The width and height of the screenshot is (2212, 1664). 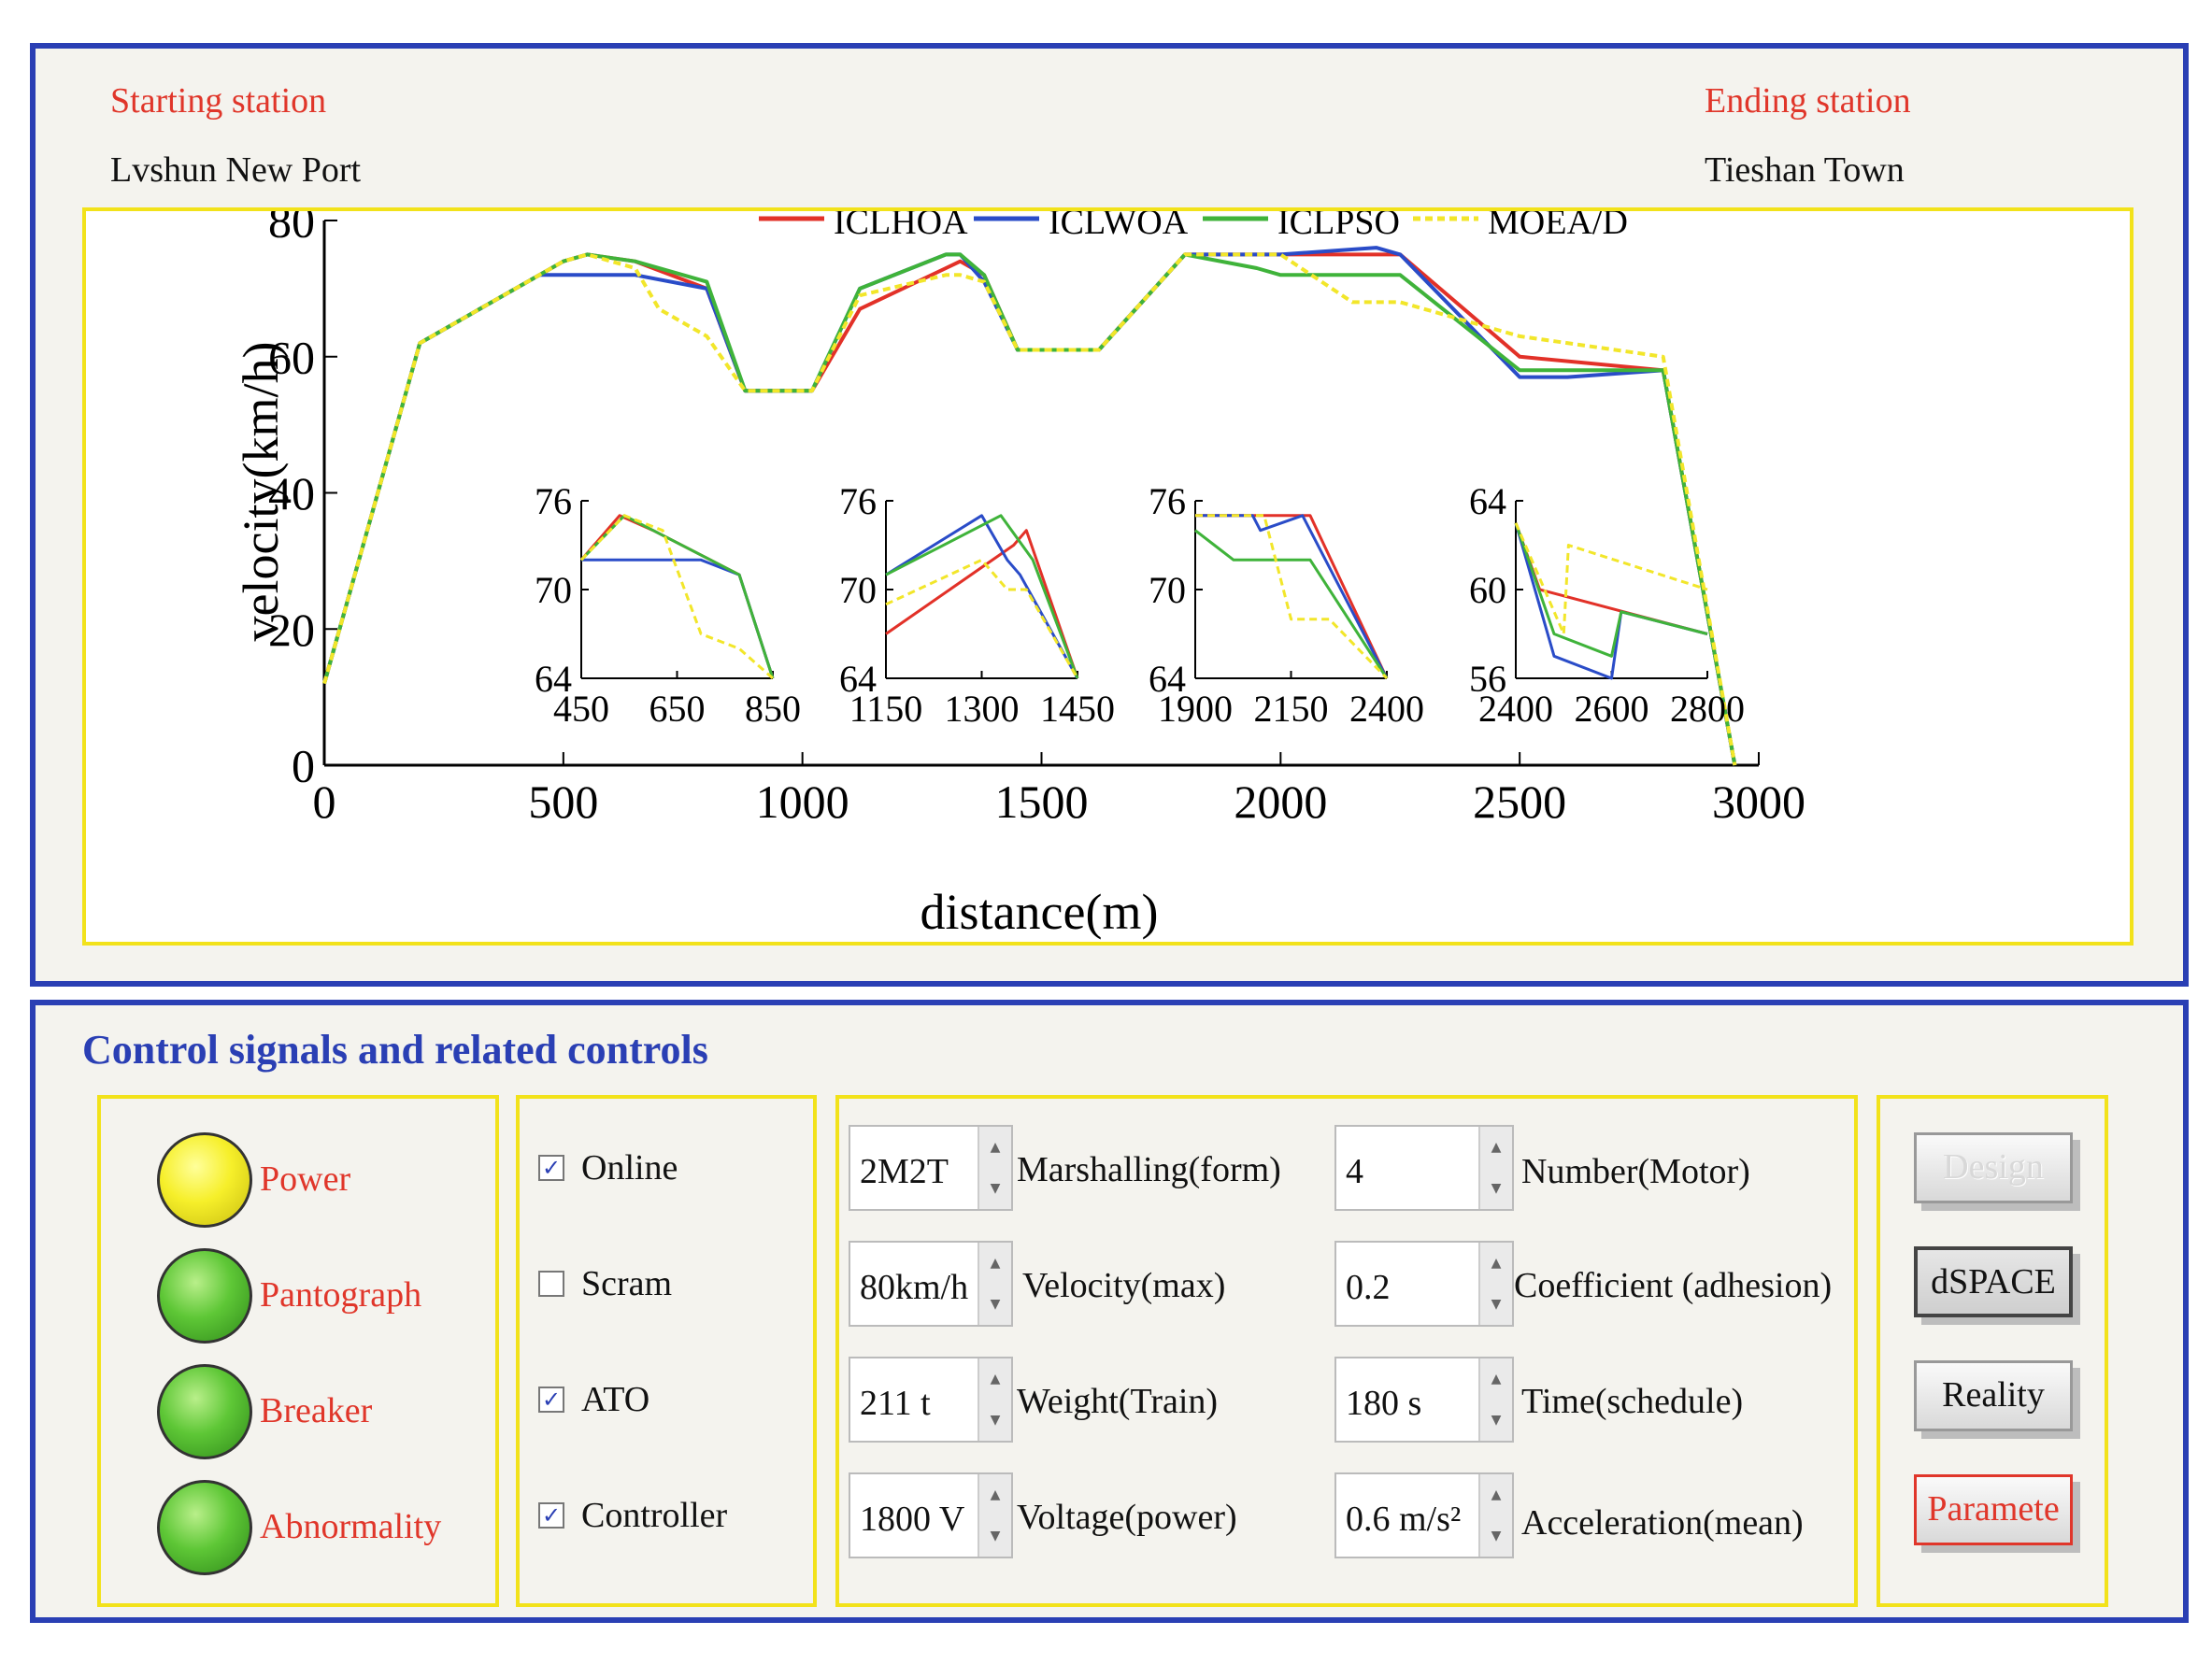 What do you see at coordinates (204, 1411) in the screenshot?
I see `breaker-lamp` at bounding box center [204, 1411].